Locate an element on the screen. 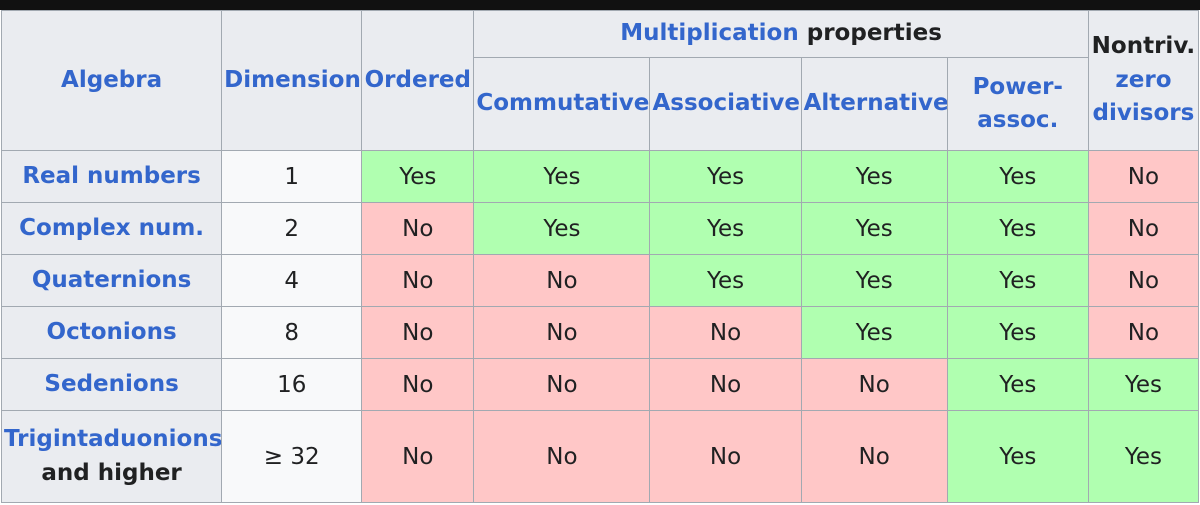 The width and height of the screenshot is (1200, 505). link: Octonions is located at coordinates (111, 331).